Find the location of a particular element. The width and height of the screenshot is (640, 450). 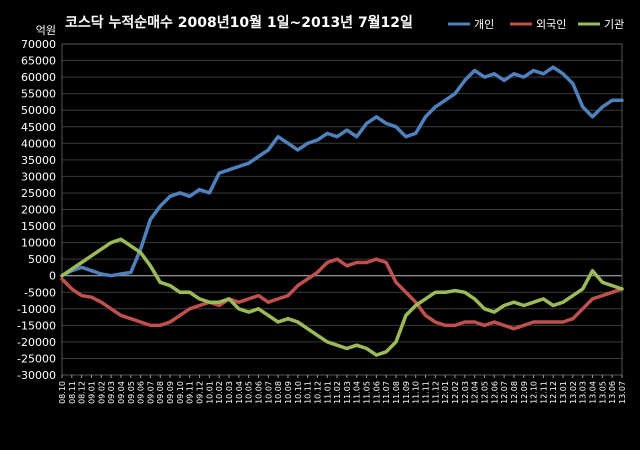

y-tick-label: -20000 is located at coordinates (36, 342).